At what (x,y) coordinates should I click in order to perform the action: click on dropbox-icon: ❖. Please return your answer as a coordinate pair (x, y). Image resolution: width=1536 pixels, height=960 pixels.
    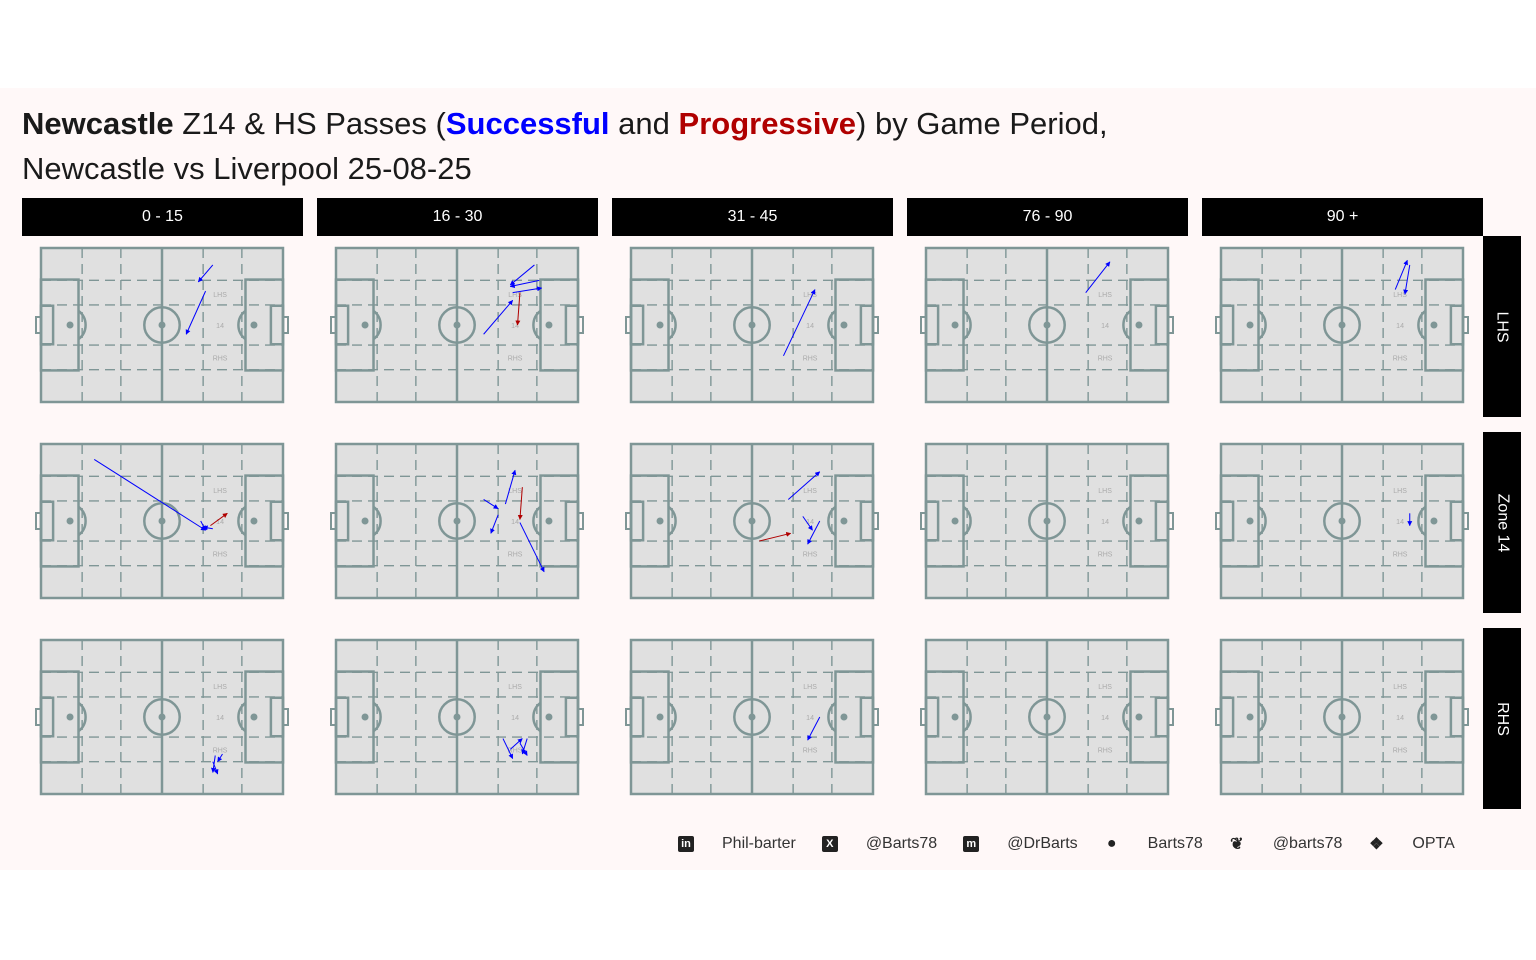
    Looking at the image, I should click on (1376, 844).